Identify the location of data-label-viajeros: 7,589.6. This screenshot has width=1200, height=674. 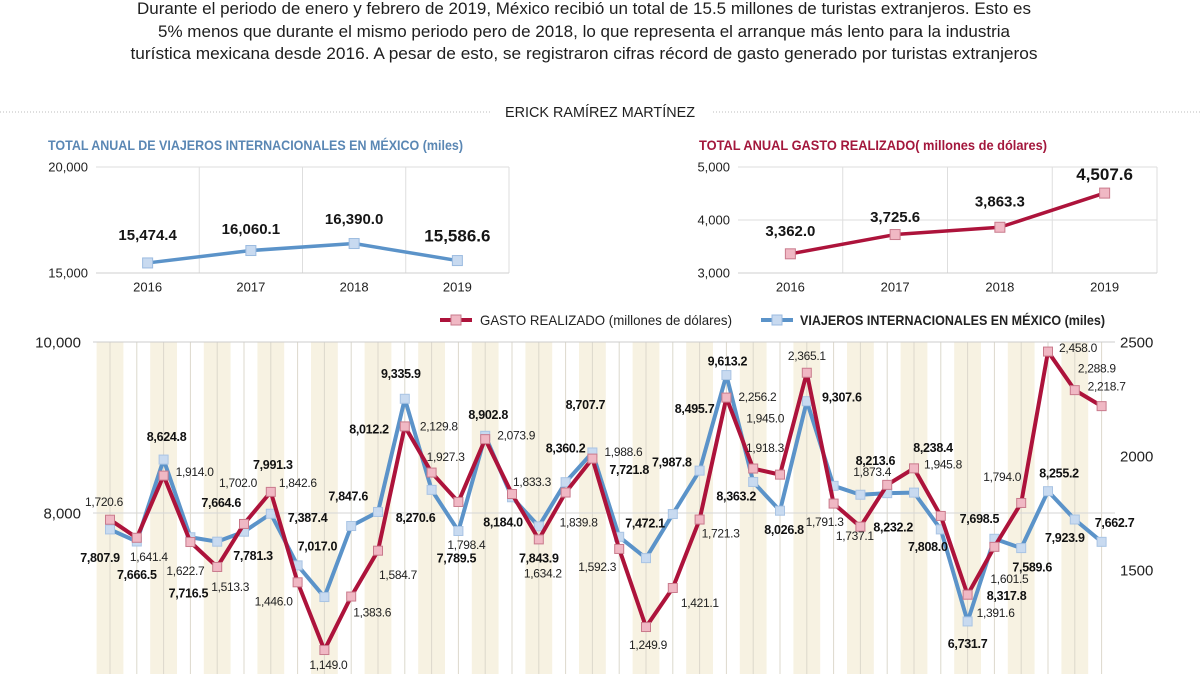
(1032, 567).